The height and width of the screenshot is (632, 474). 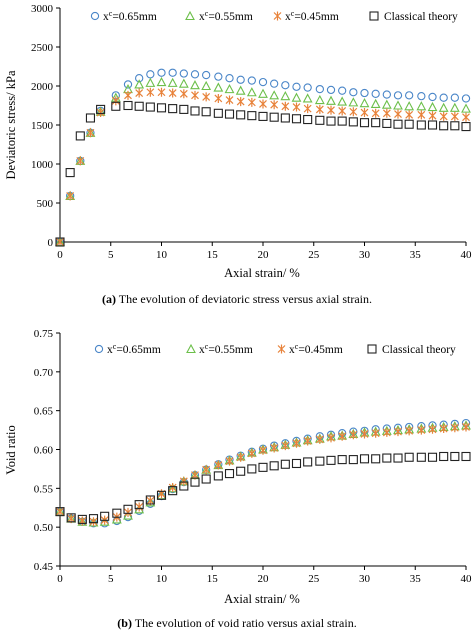 What do you see at coordinates (95, 16) in the screenshot?
I see `legend-marker-circle` at bounding box center [95, 16].